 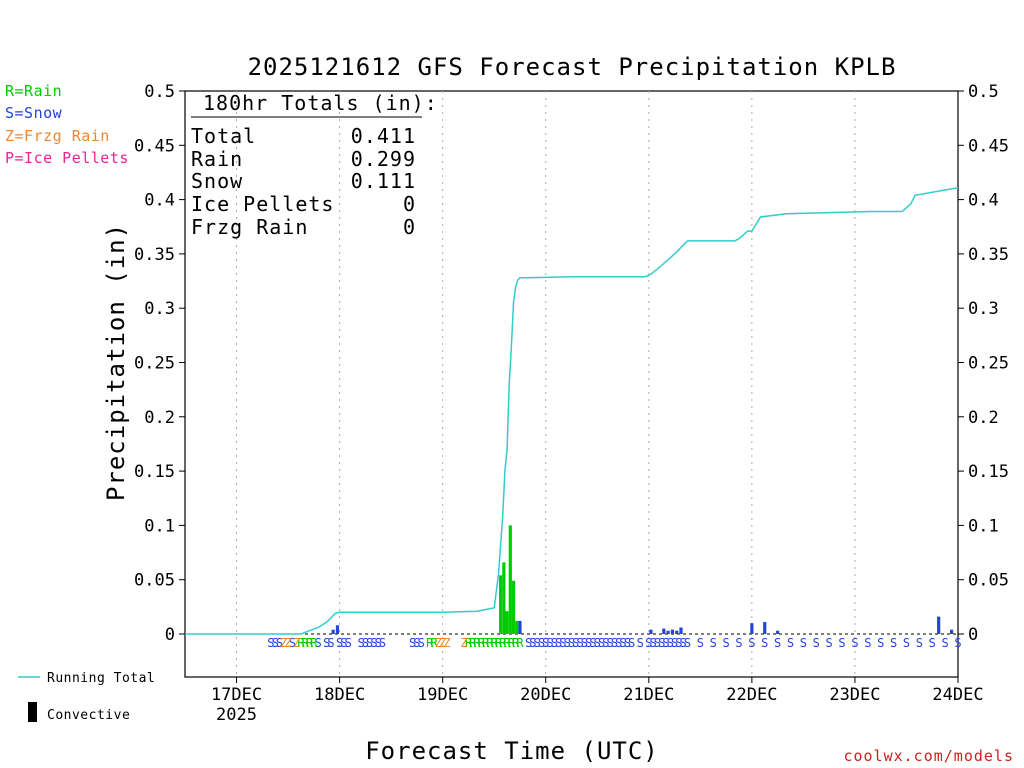 I want to click on totals-label-frzg-rain: Frzg Rain, so click(x=249, y=227).